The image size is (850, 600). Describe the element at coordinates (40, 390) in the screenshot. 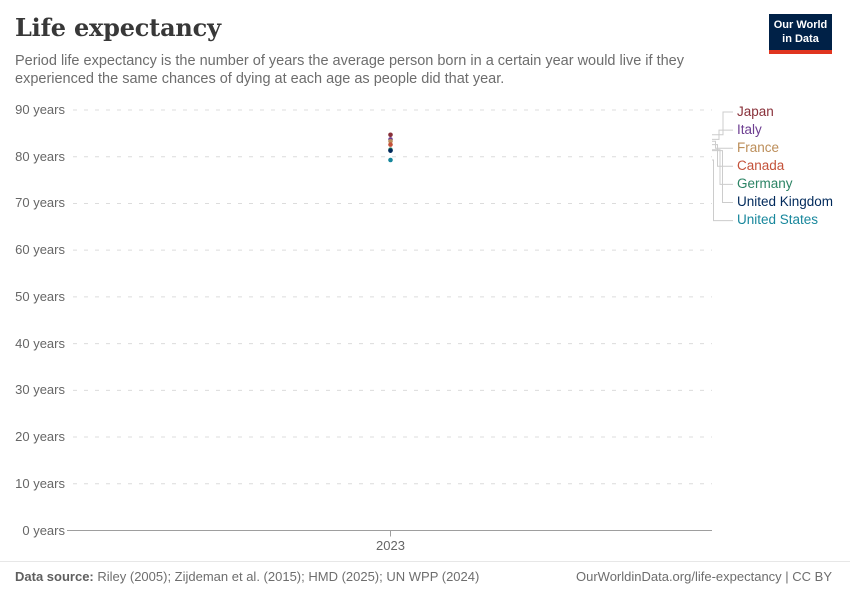

I see `y-axis-tick-label: 30 years` at that location.